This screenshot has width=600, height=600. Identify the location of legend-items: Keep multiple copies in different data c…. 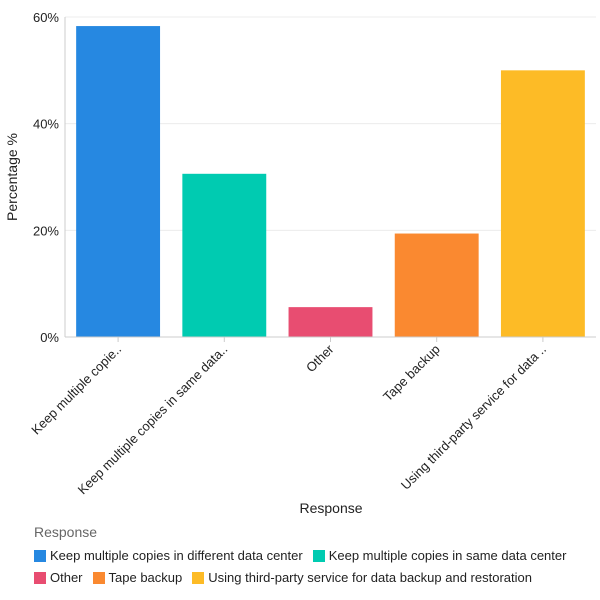
(306, 566).